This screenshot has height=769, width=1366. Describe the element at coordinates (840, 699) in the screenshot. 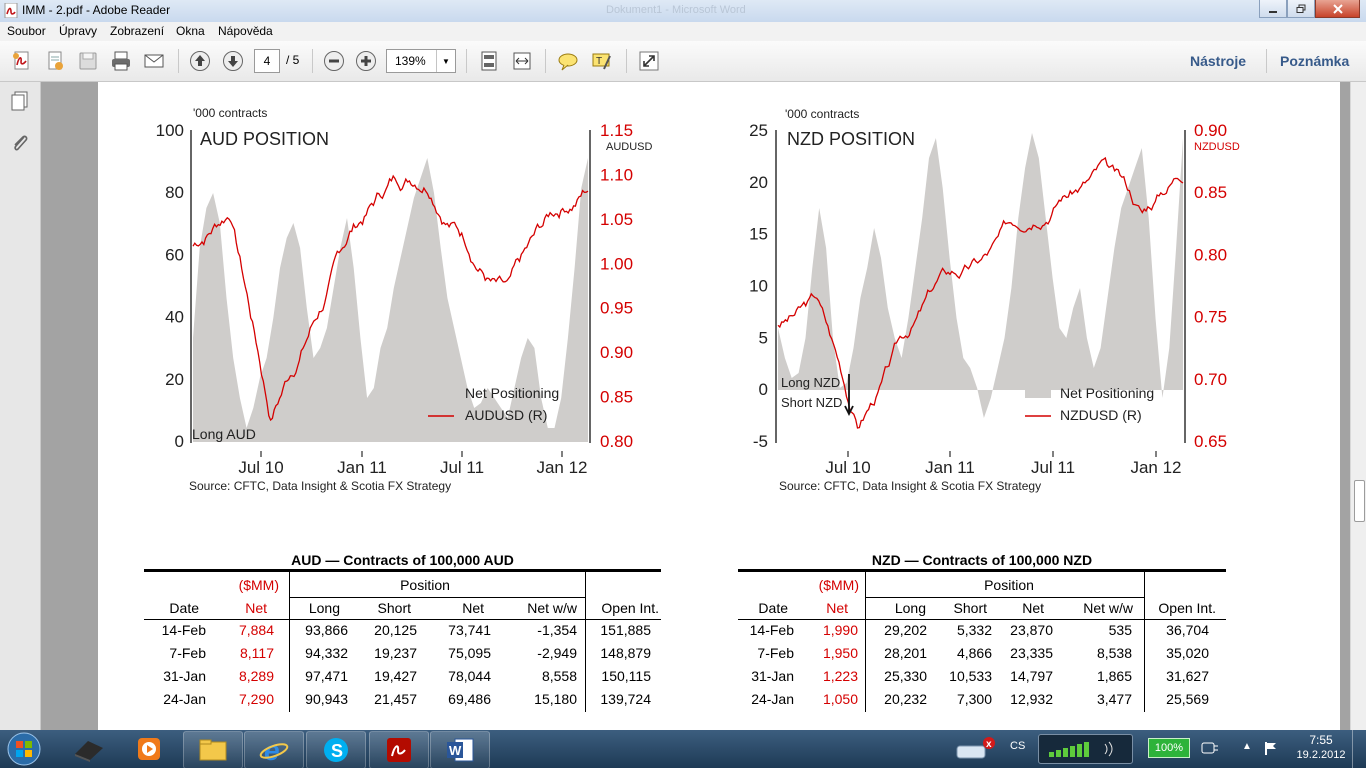

I see `table-cell: 1,050` at that location.